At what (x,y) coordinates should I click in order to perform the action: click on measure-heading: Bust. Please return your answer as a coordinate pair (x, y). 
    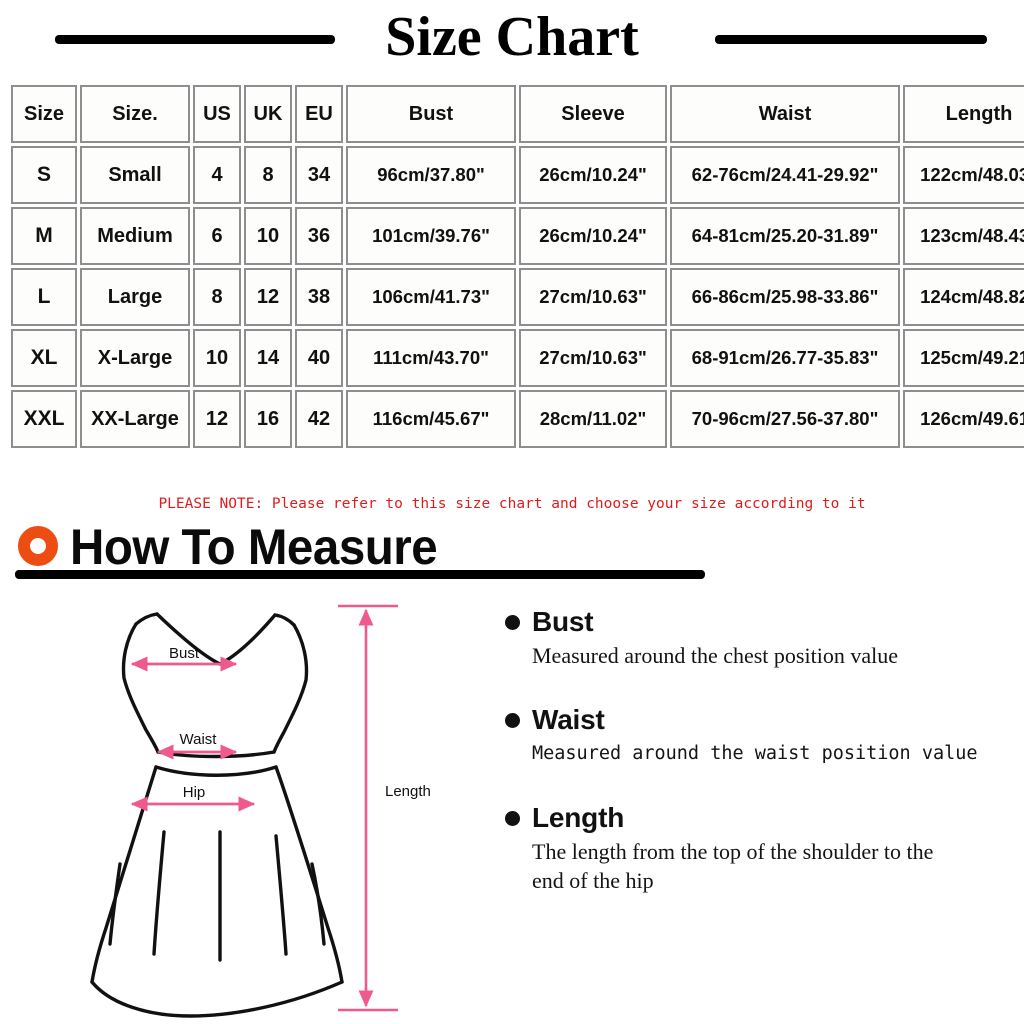
    Looking at the image, I should click on (755, 622).